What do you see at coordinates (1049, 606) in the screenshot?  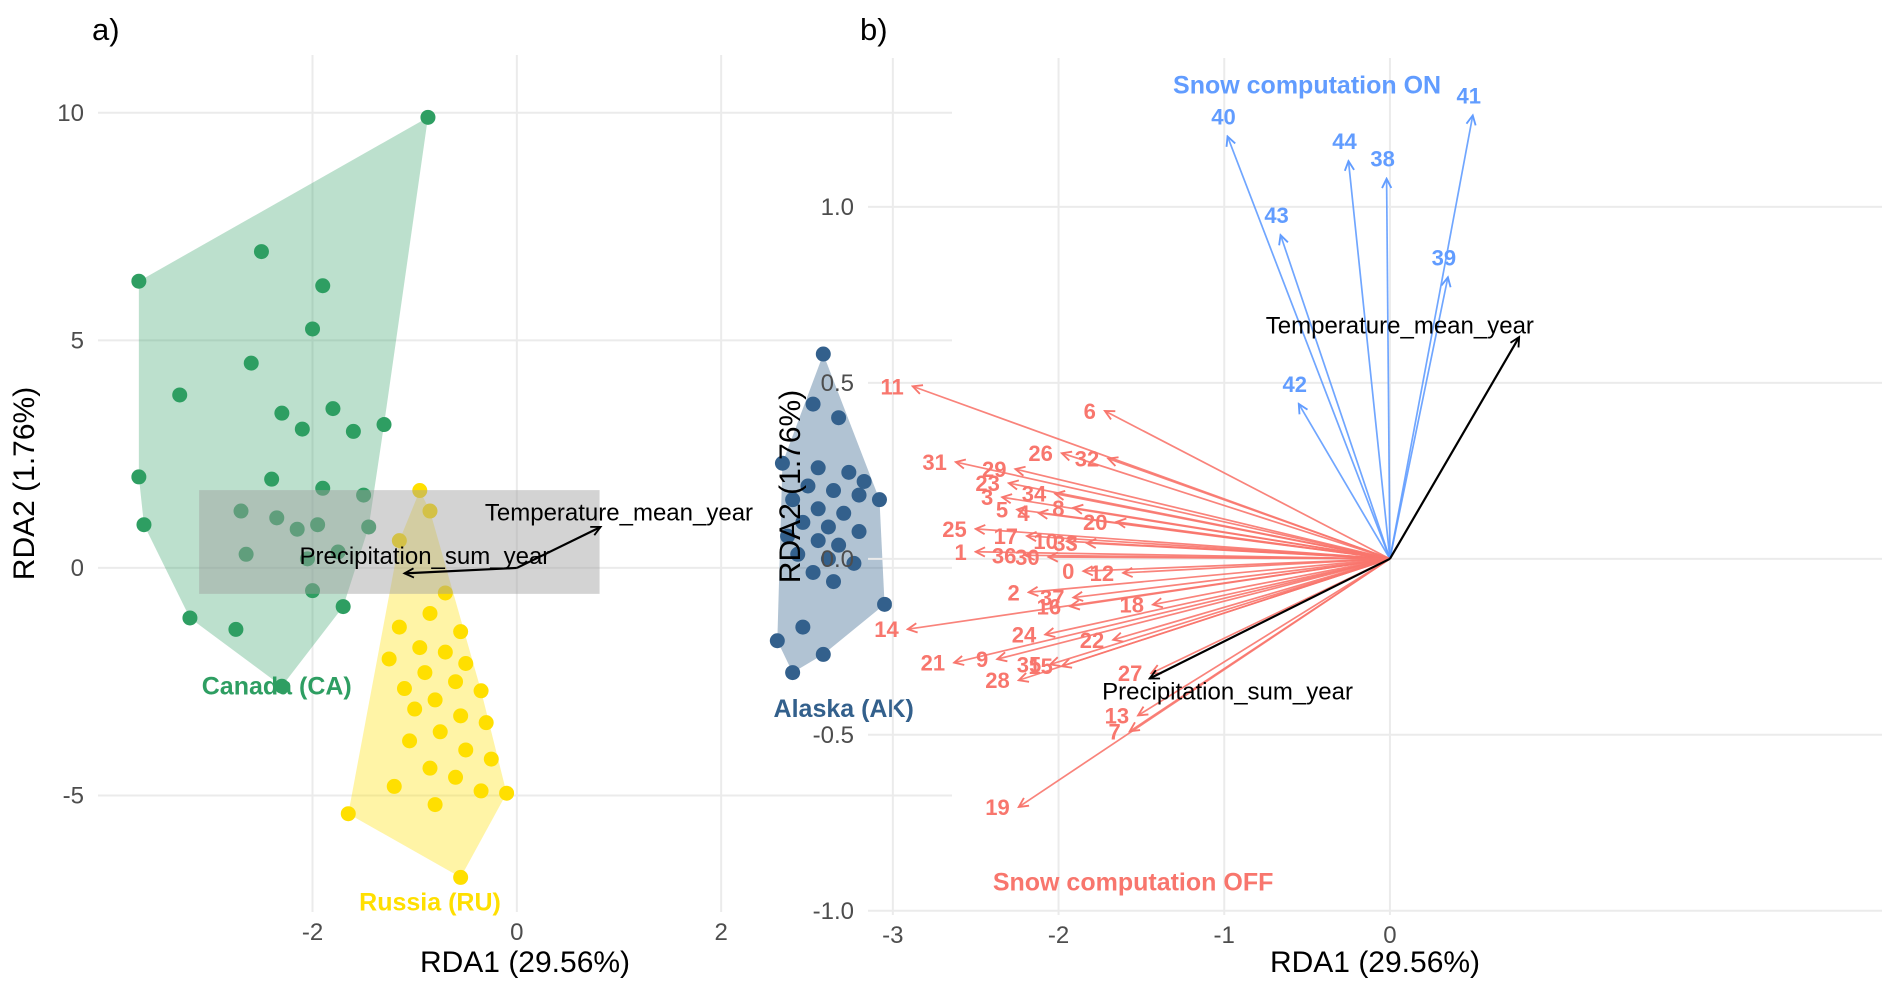 I see `arrow-number-label: 16` at bounding box center [1049, 606].